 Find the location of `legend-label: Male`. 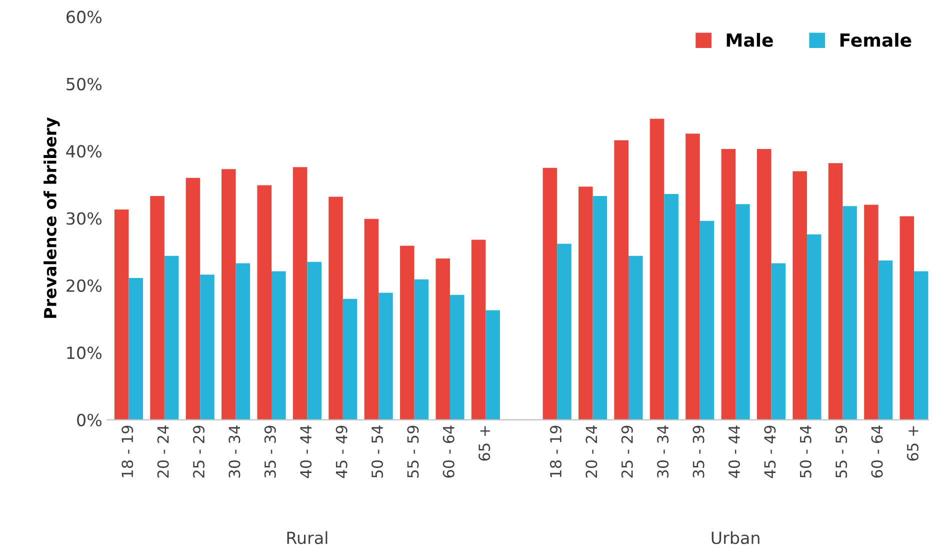

legend-label: Male is located at coordinates (749, 39).